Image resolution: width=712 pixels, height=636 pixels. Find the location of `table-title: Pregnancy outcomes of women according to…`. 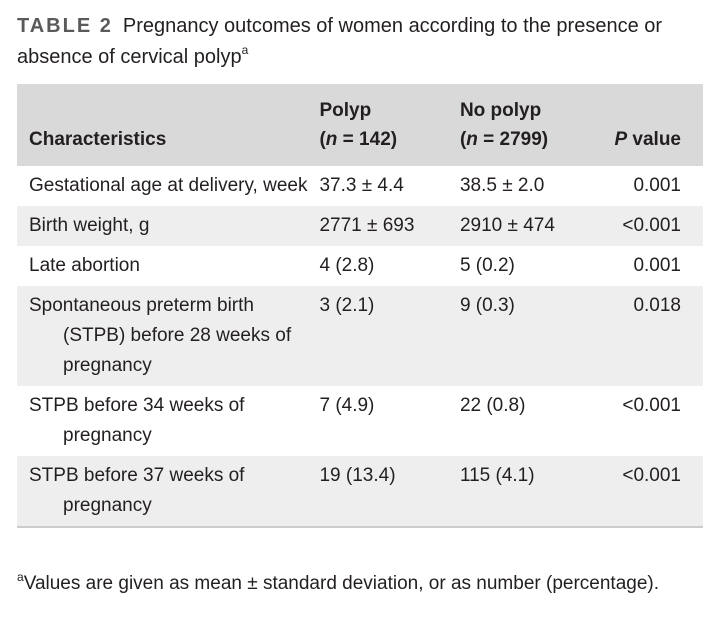

table-title: Pregnancy outcomes of women according to… is located at coordinates (340, 41).